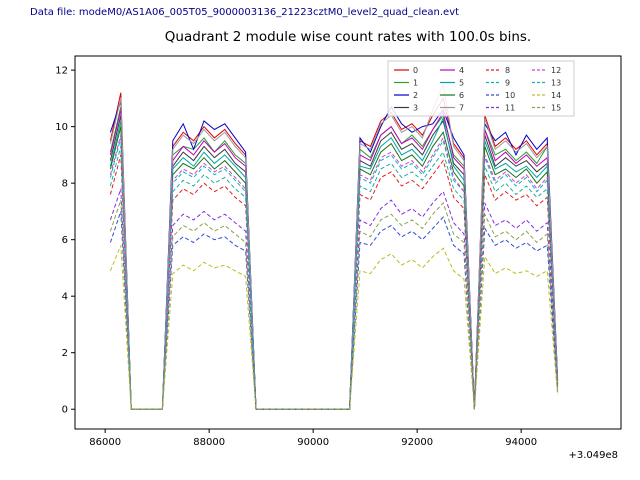 The width and height of the screenshot is (640, 480). What do you see at coordinates (521, 442) in the screenshot?
I see `x-tick-label: 94000` at bounding box center [521, 442].